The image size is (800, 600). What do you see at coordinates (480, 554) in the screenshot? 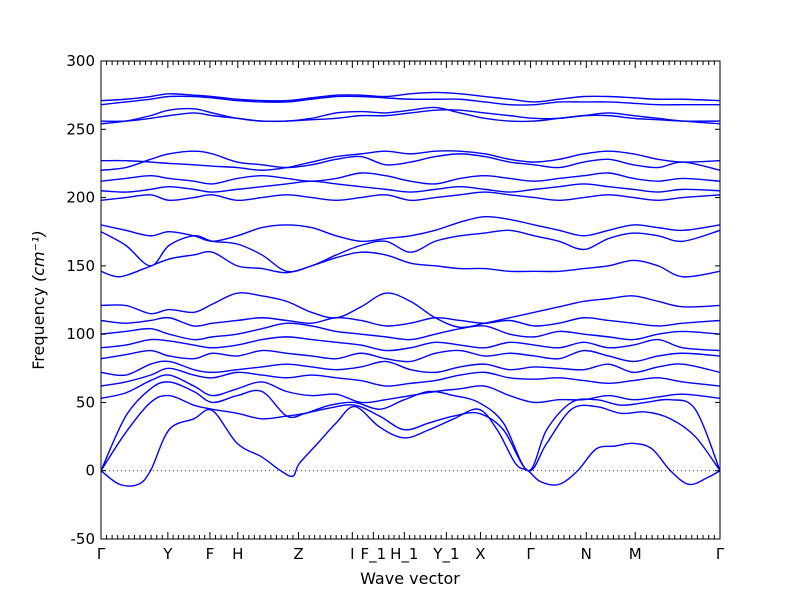
I see `x-tick-label: X` at bounding box center [480, 554].